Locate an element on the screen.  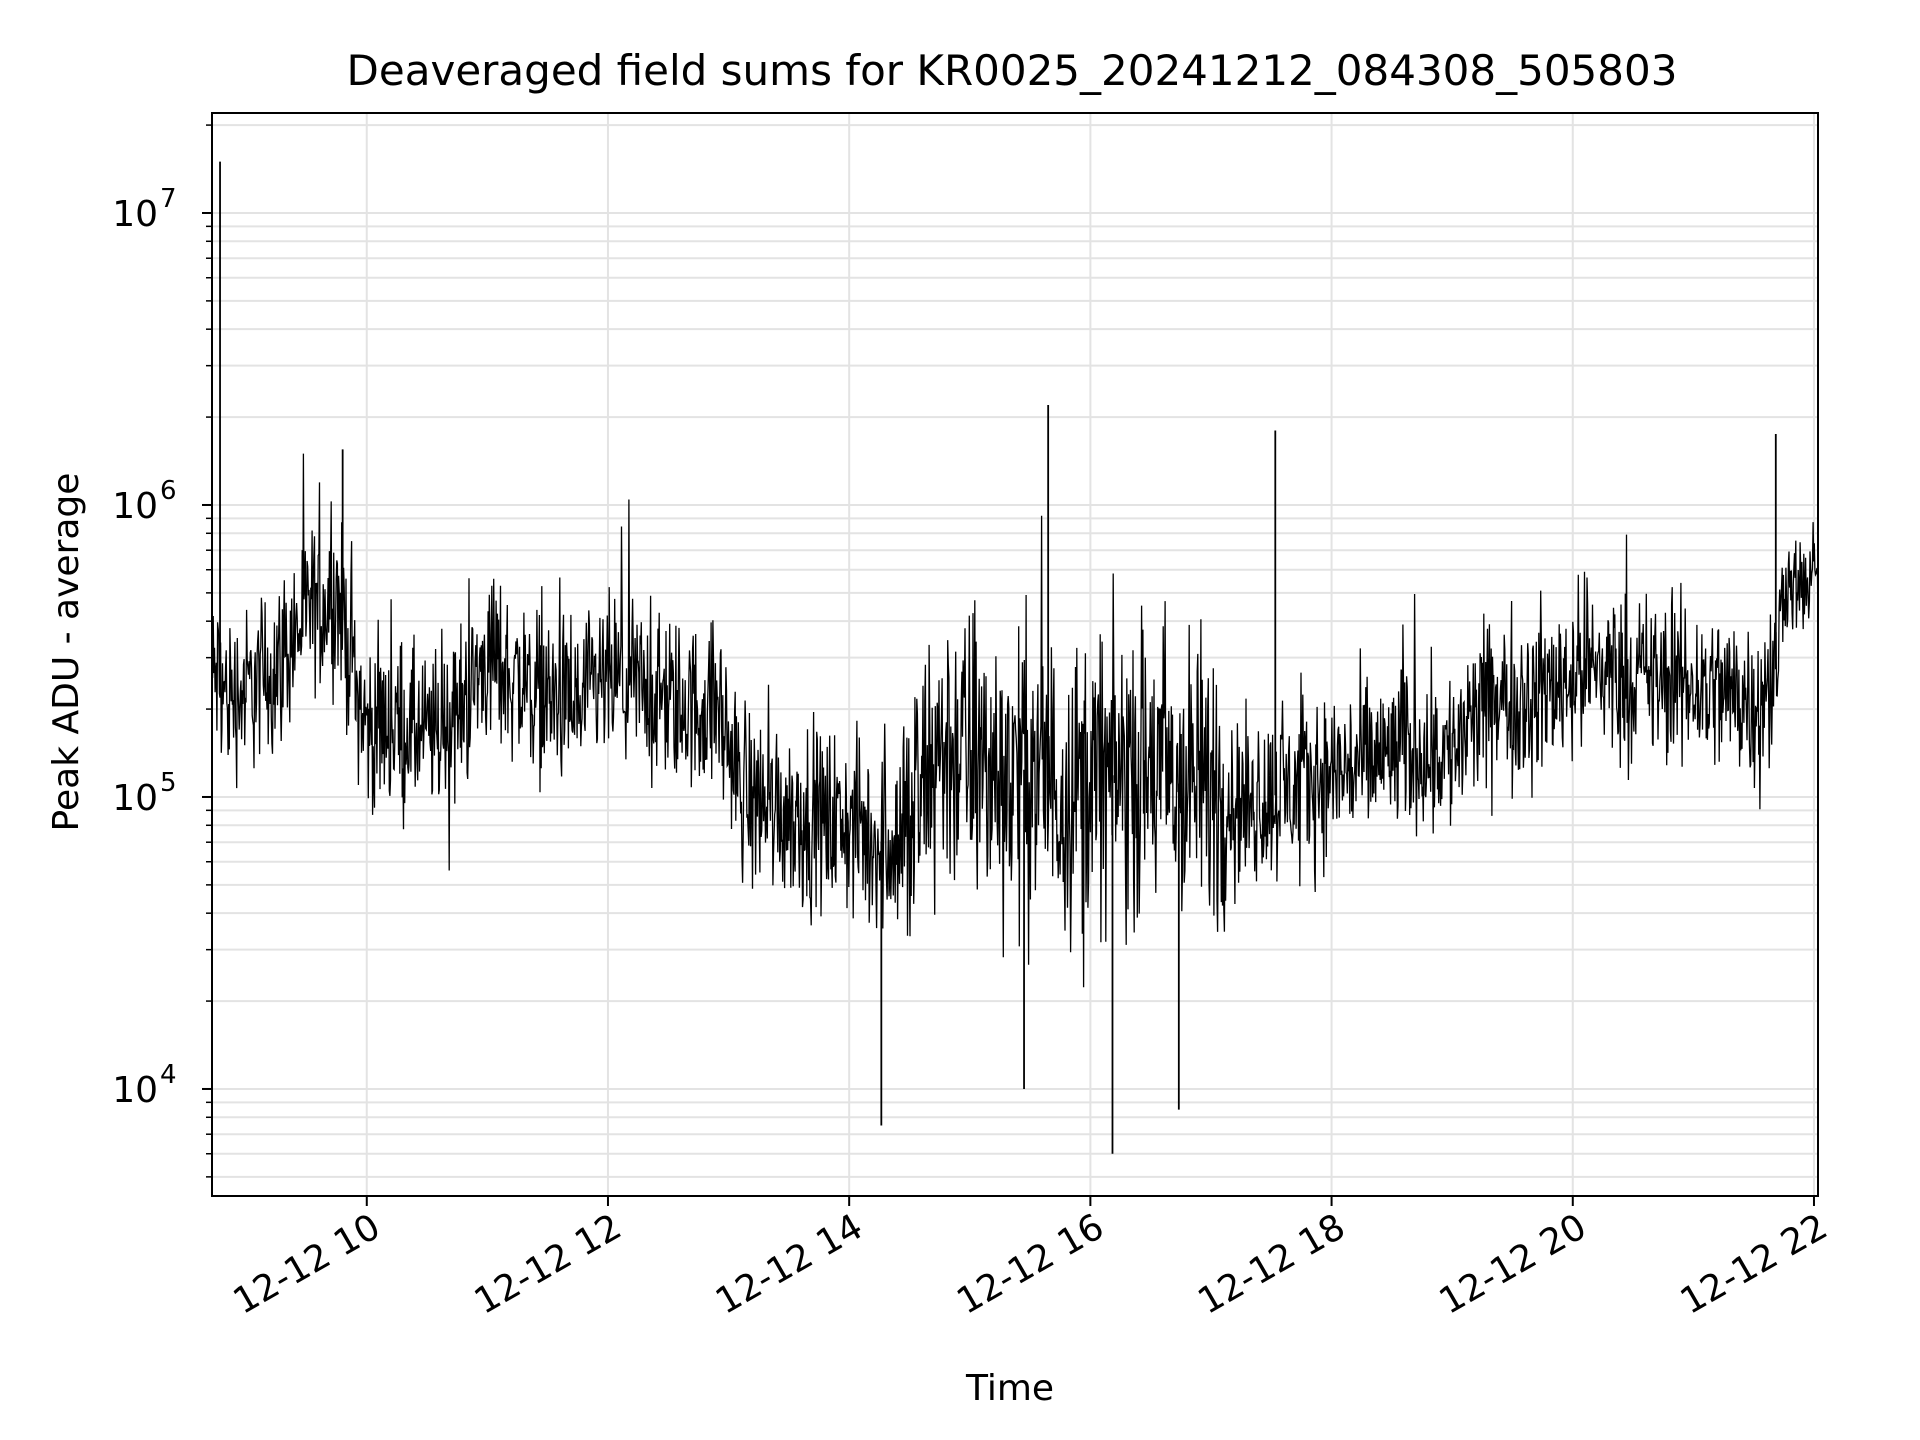
x-axis-label: Time is located at coordinates (1009, 1388).